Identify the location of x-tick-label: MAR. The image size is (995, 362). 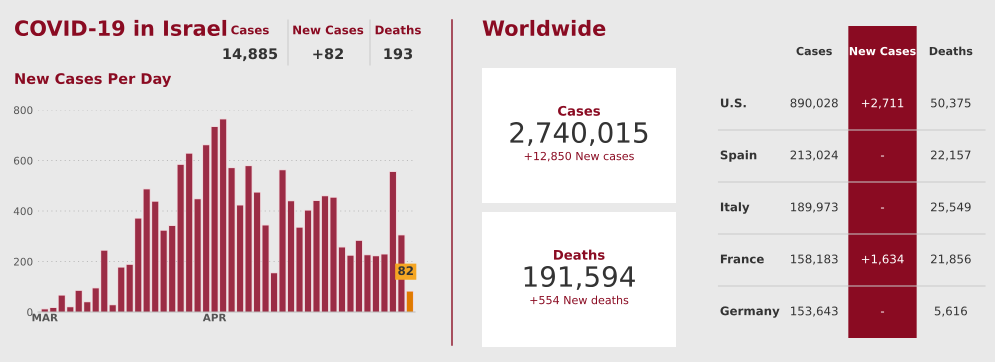
(45, 318).